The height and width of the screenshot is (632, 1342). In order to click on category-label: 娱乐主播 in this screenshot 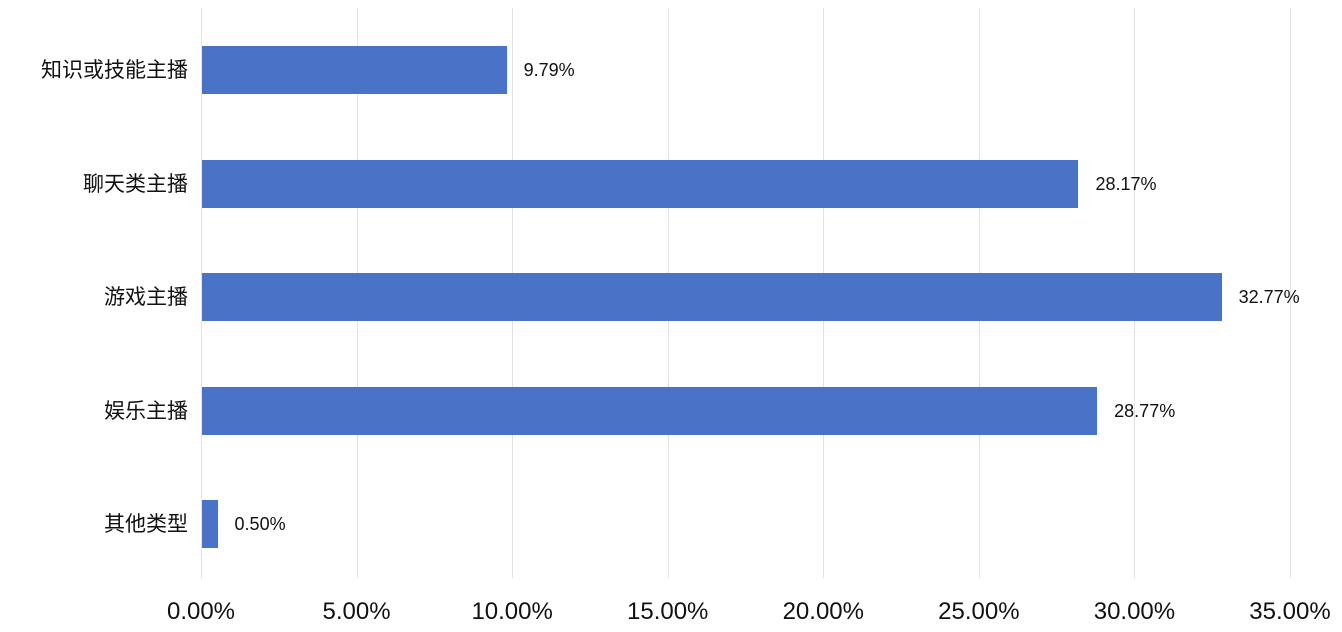, I will do `click(146, 411)`.